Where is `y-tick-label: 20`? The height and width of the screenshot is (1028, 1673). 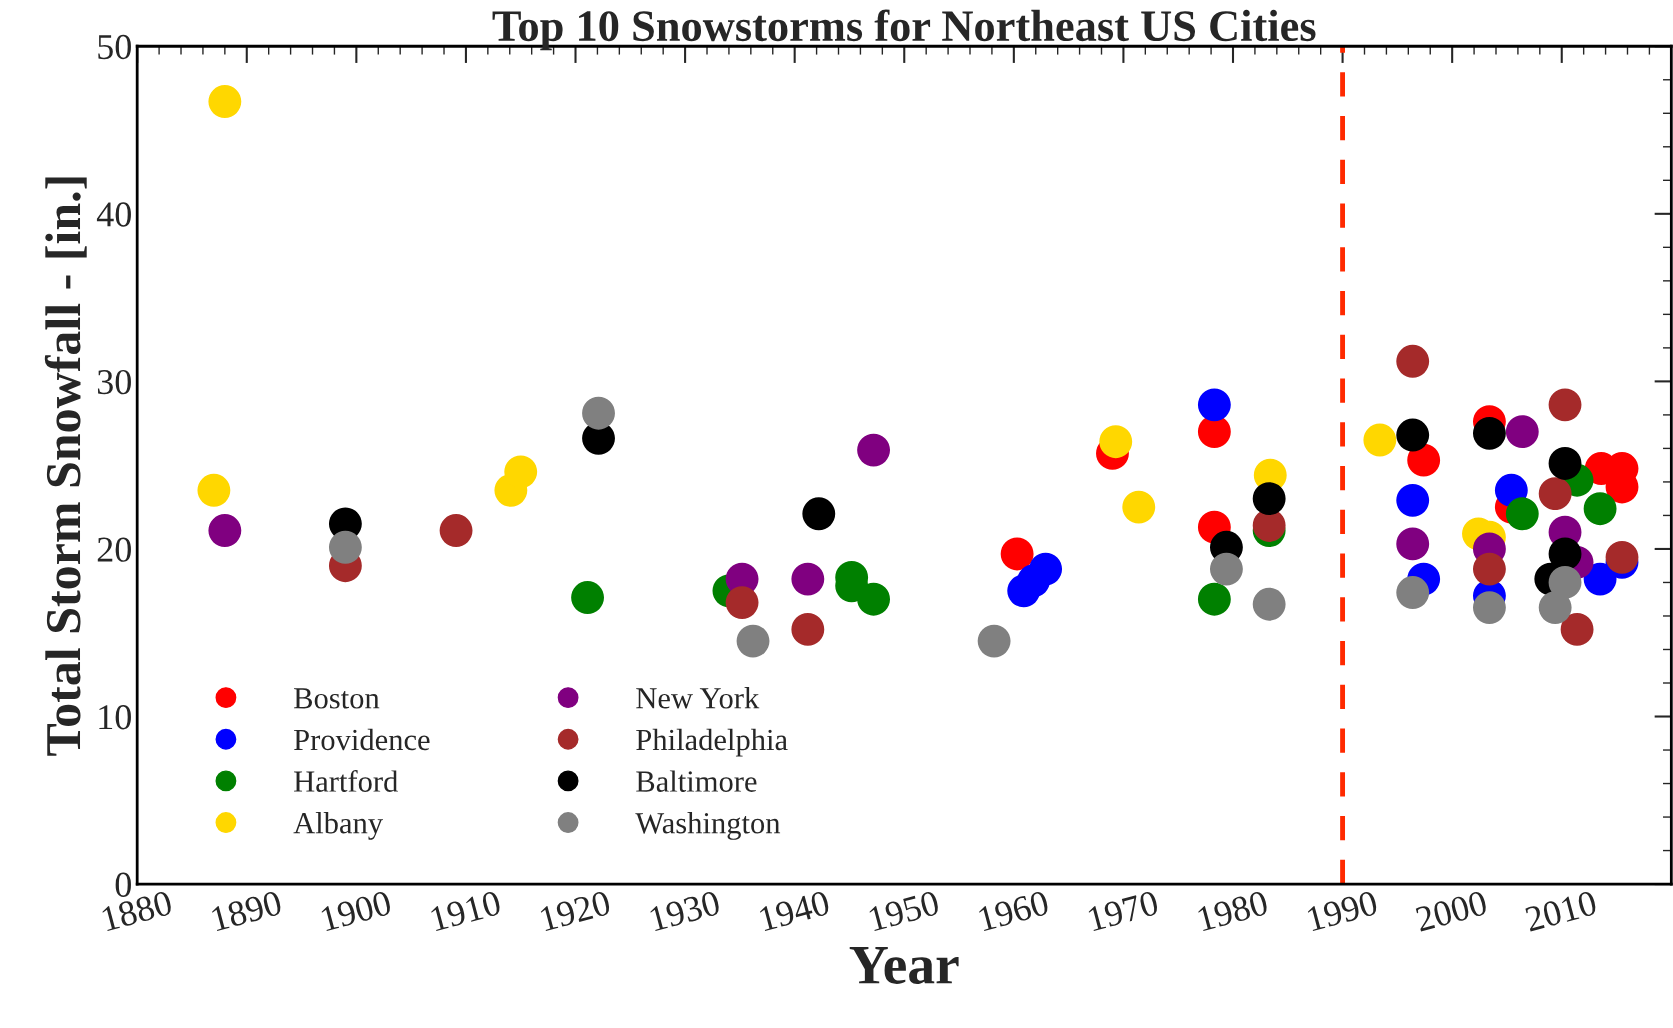 y-tick-label: 20 is located at coordinates (114, 549).